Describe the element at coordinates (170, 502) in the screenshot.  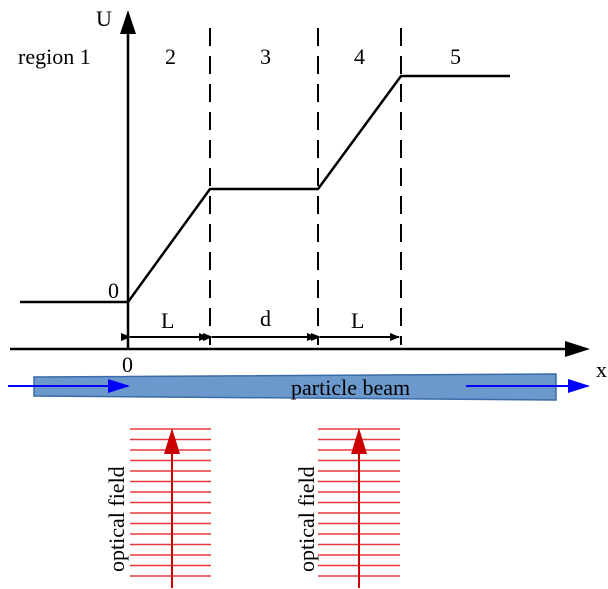
I see `optical-field-left` at that location.